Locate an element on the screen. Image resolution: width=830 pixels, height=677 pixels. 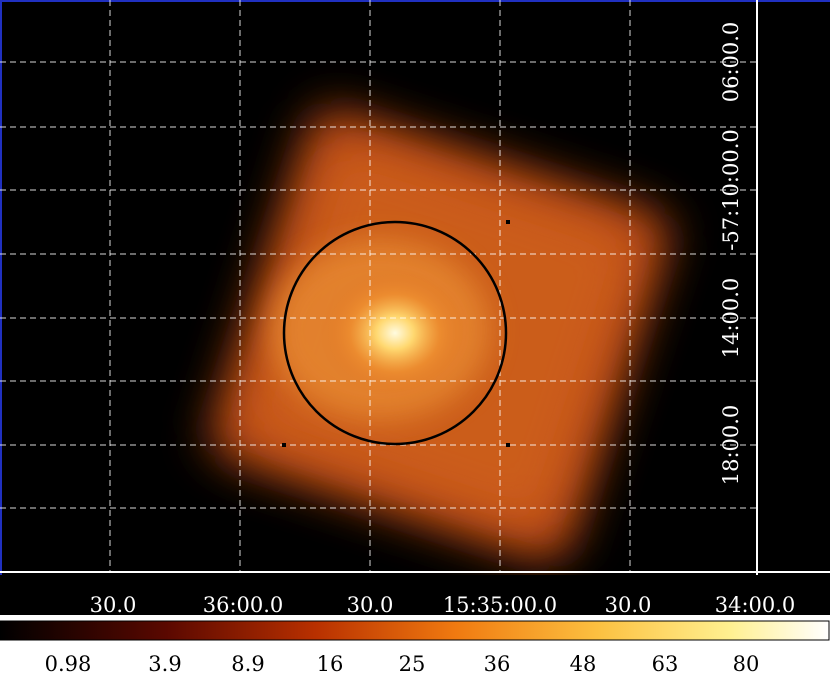
core is located at coordinates (395, 333).